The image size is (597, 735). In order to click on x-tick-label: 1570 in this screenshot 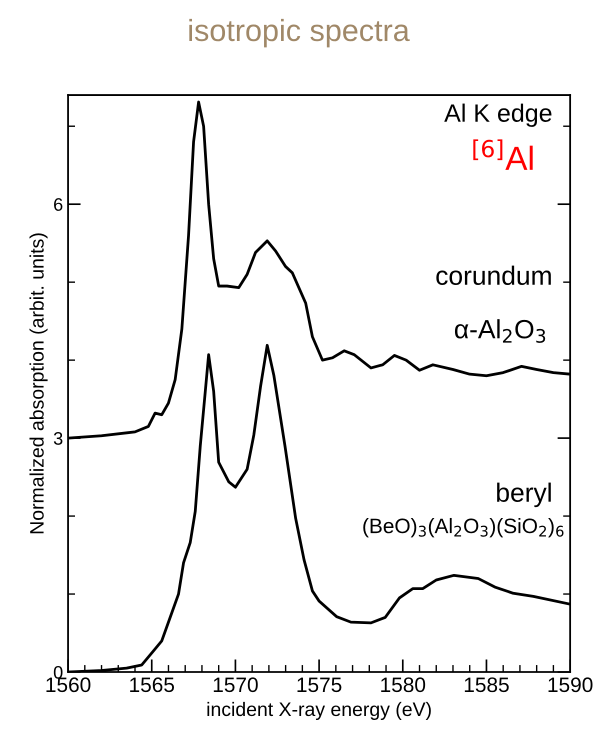, I will do `click(236, 684)`.